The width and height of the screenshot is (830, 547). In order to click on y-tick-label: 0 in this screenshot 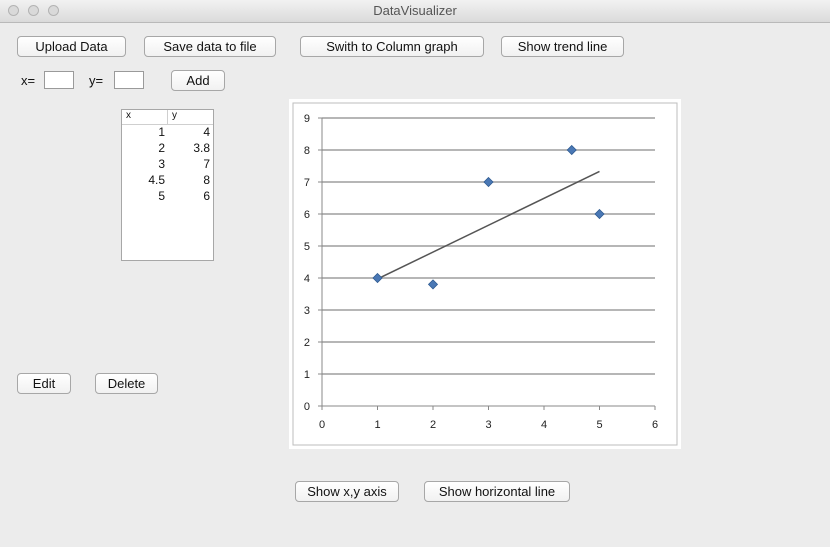, I will do `click(307, 407)`.